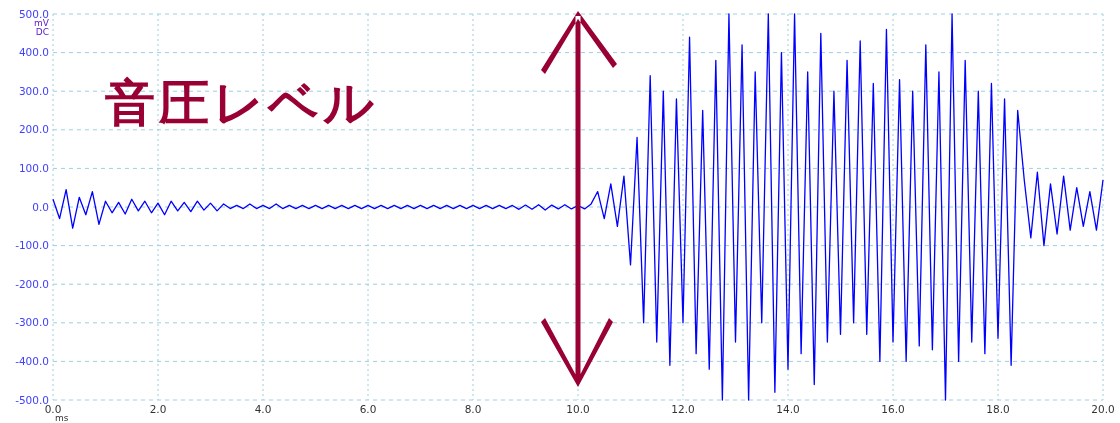  What do you see at coordinates (788, 409) in the screenshot?
I see `x-tick-label: 14.0` at bounding box center [788, 409].